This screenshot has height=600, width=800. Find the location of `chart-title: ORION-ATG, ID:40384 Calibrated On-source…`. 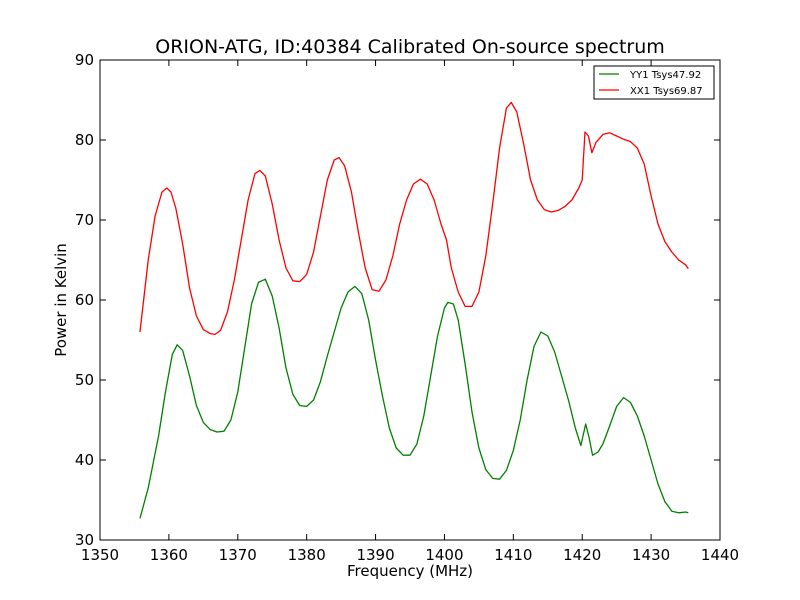

chart-title: ORION-ATG, ID:40384 Calibrated On-source… is located at coordinates (410, 47).